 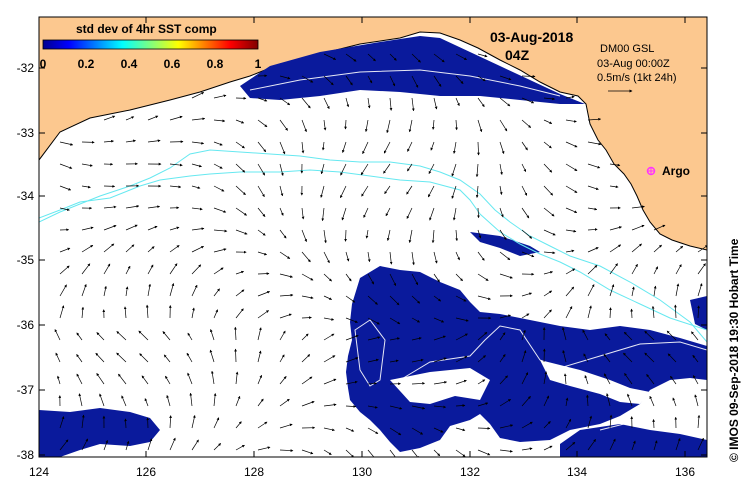 I want to click on argo-label: Argo, so click(x=676, y=171).